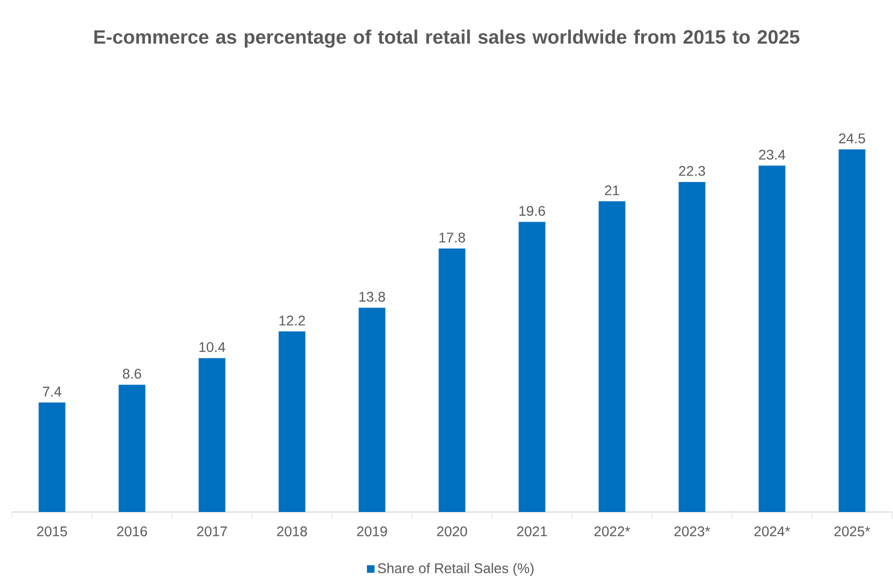 The height and width of the screenshot is (580, 893). I want to click on data-label: 7.4, so click(52, 391).